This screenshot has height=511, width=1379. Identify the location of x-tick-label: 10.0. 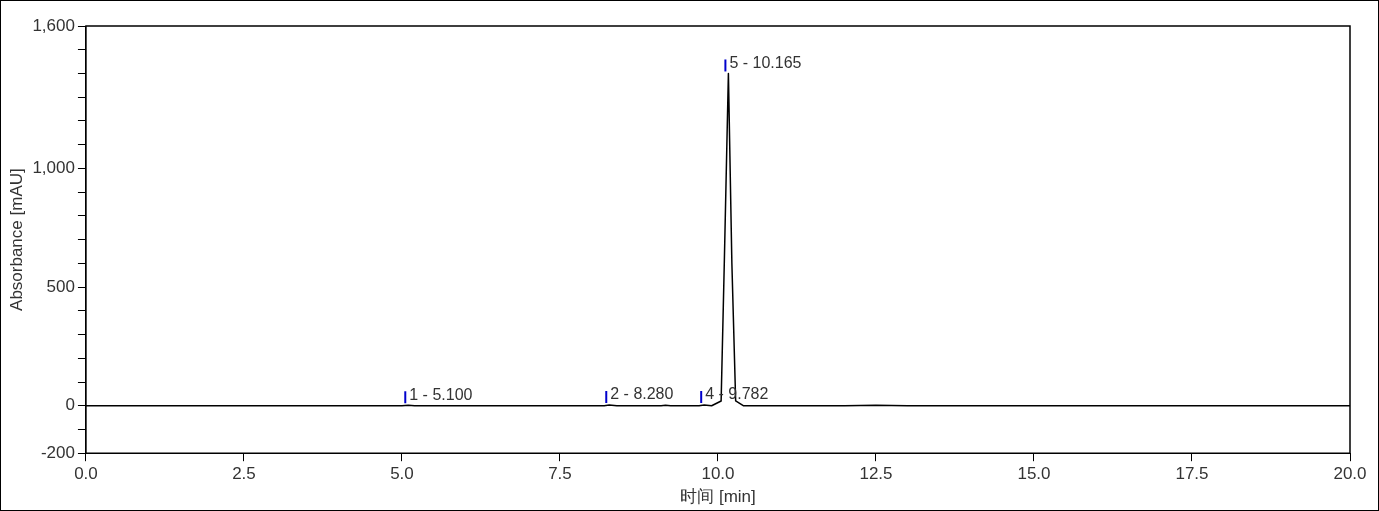
(718, 474).